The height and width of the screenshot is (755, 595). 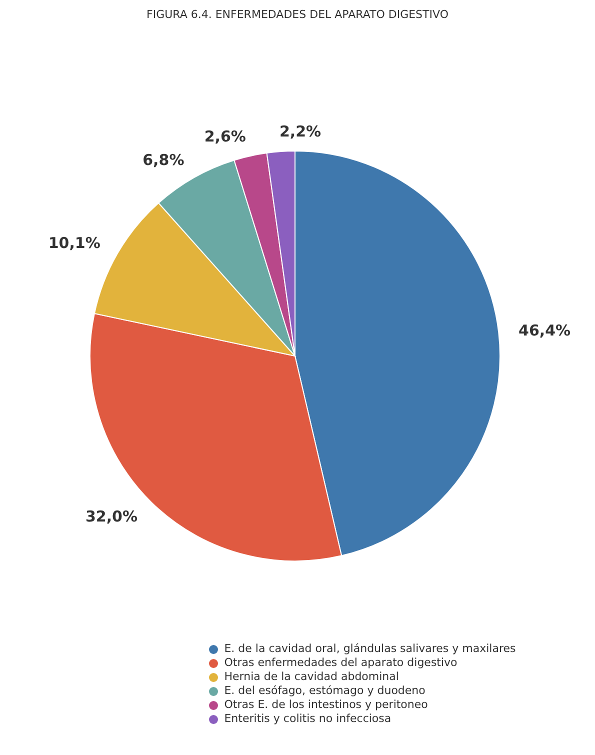 What do you see at coordinates (300, 131) in the screenshot?
I see `data-label: 2,2%` at bounding box center [300, 131].